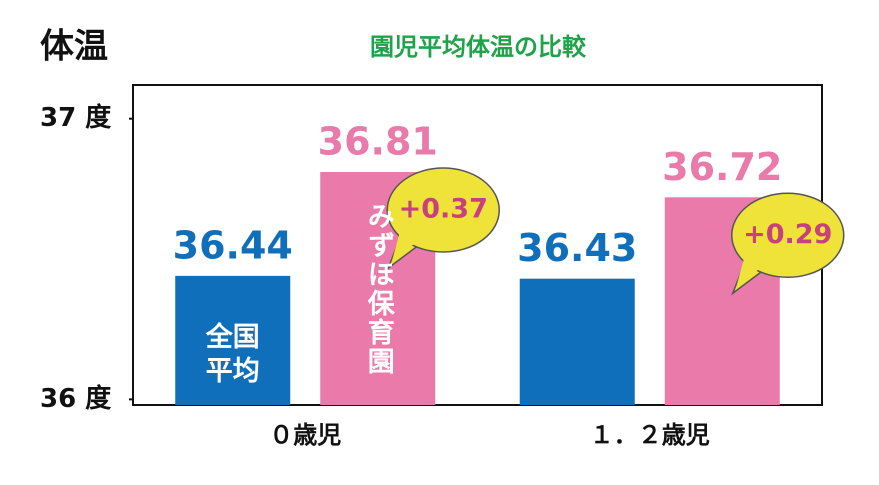 This screenshot has height=485, width=879. I want to click on y-axis-label: 体温, so click(74, 47).